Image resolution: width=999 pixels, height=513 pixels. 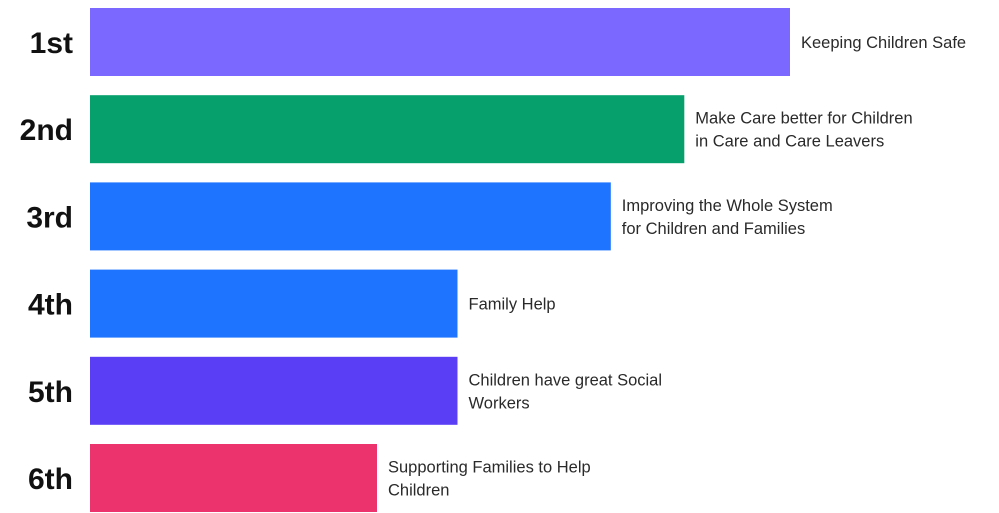 I want to click on bar-label-line: Family Help, so click(x=512, y=305).